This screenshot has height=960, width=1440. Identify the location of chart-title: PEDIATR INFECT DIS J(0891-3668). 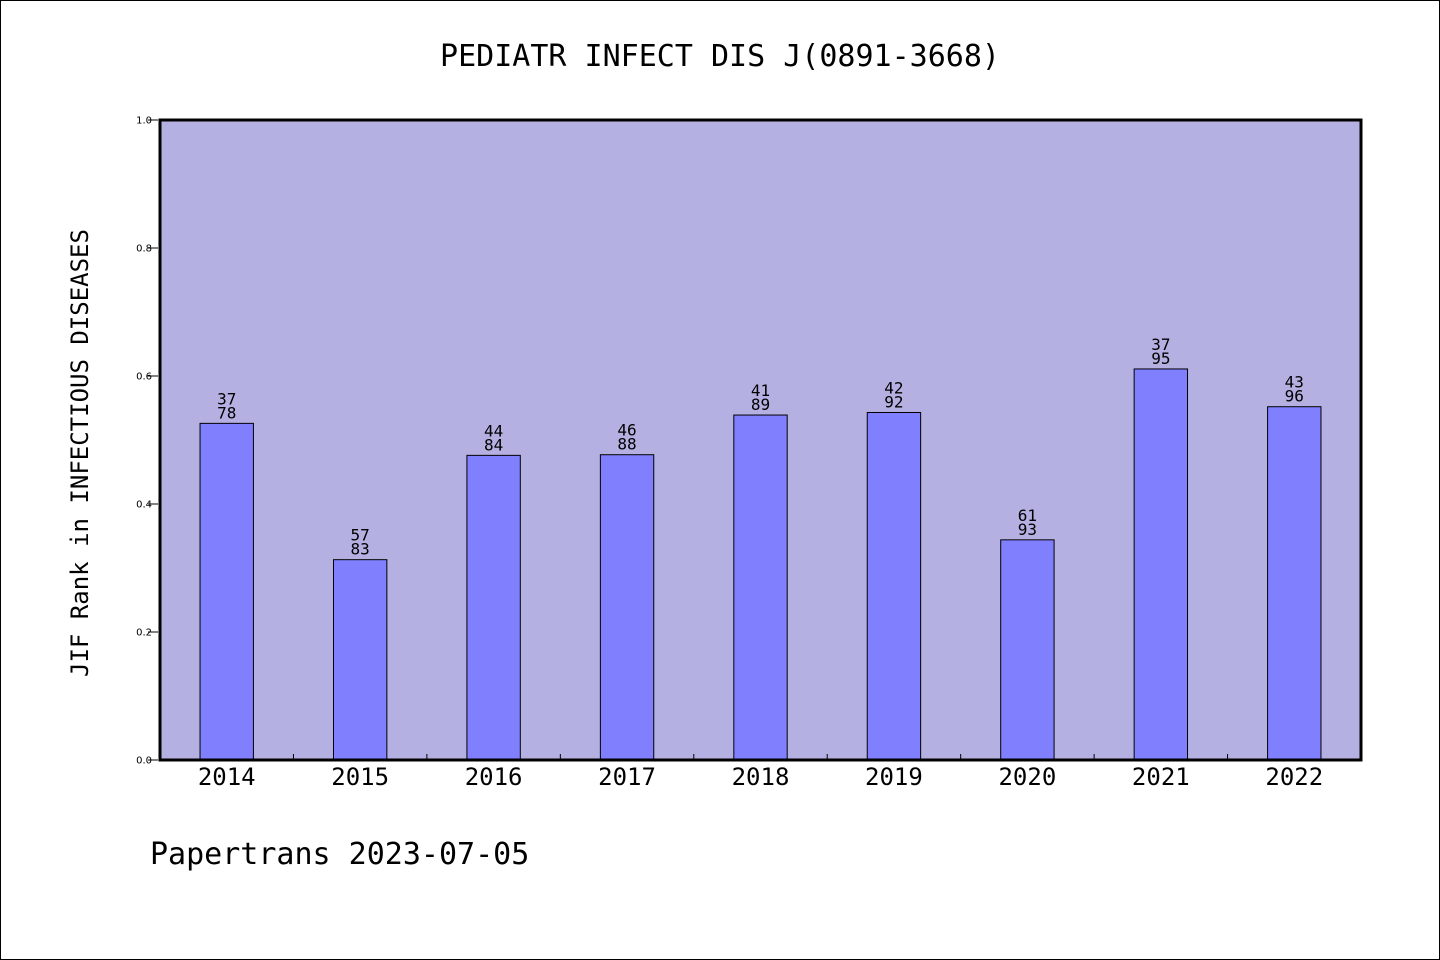
(720, 56).